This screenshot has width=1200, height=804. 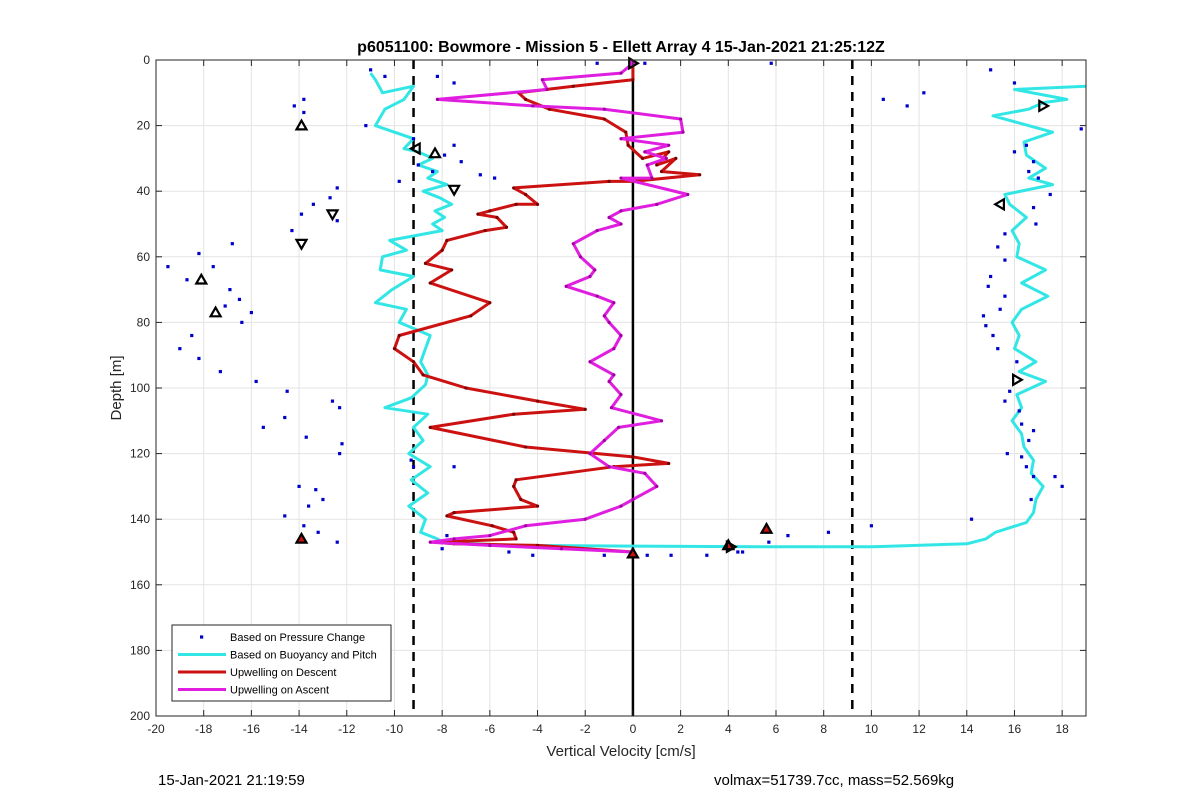 I want to click on y-tick-label: 120, so click(x=140, y=454).